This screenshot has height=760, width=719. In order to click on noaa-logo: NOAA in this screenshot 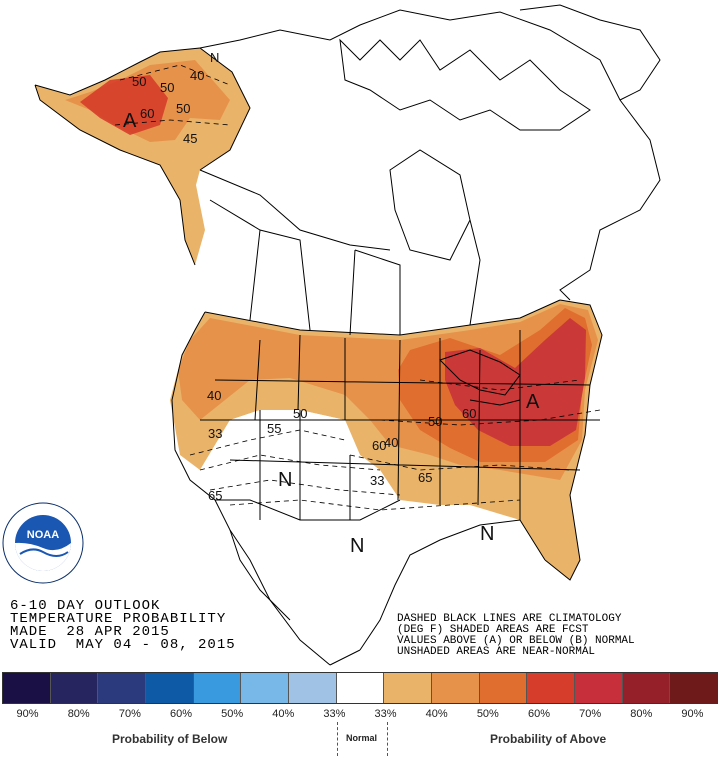, I will do `click(43, 545)`.